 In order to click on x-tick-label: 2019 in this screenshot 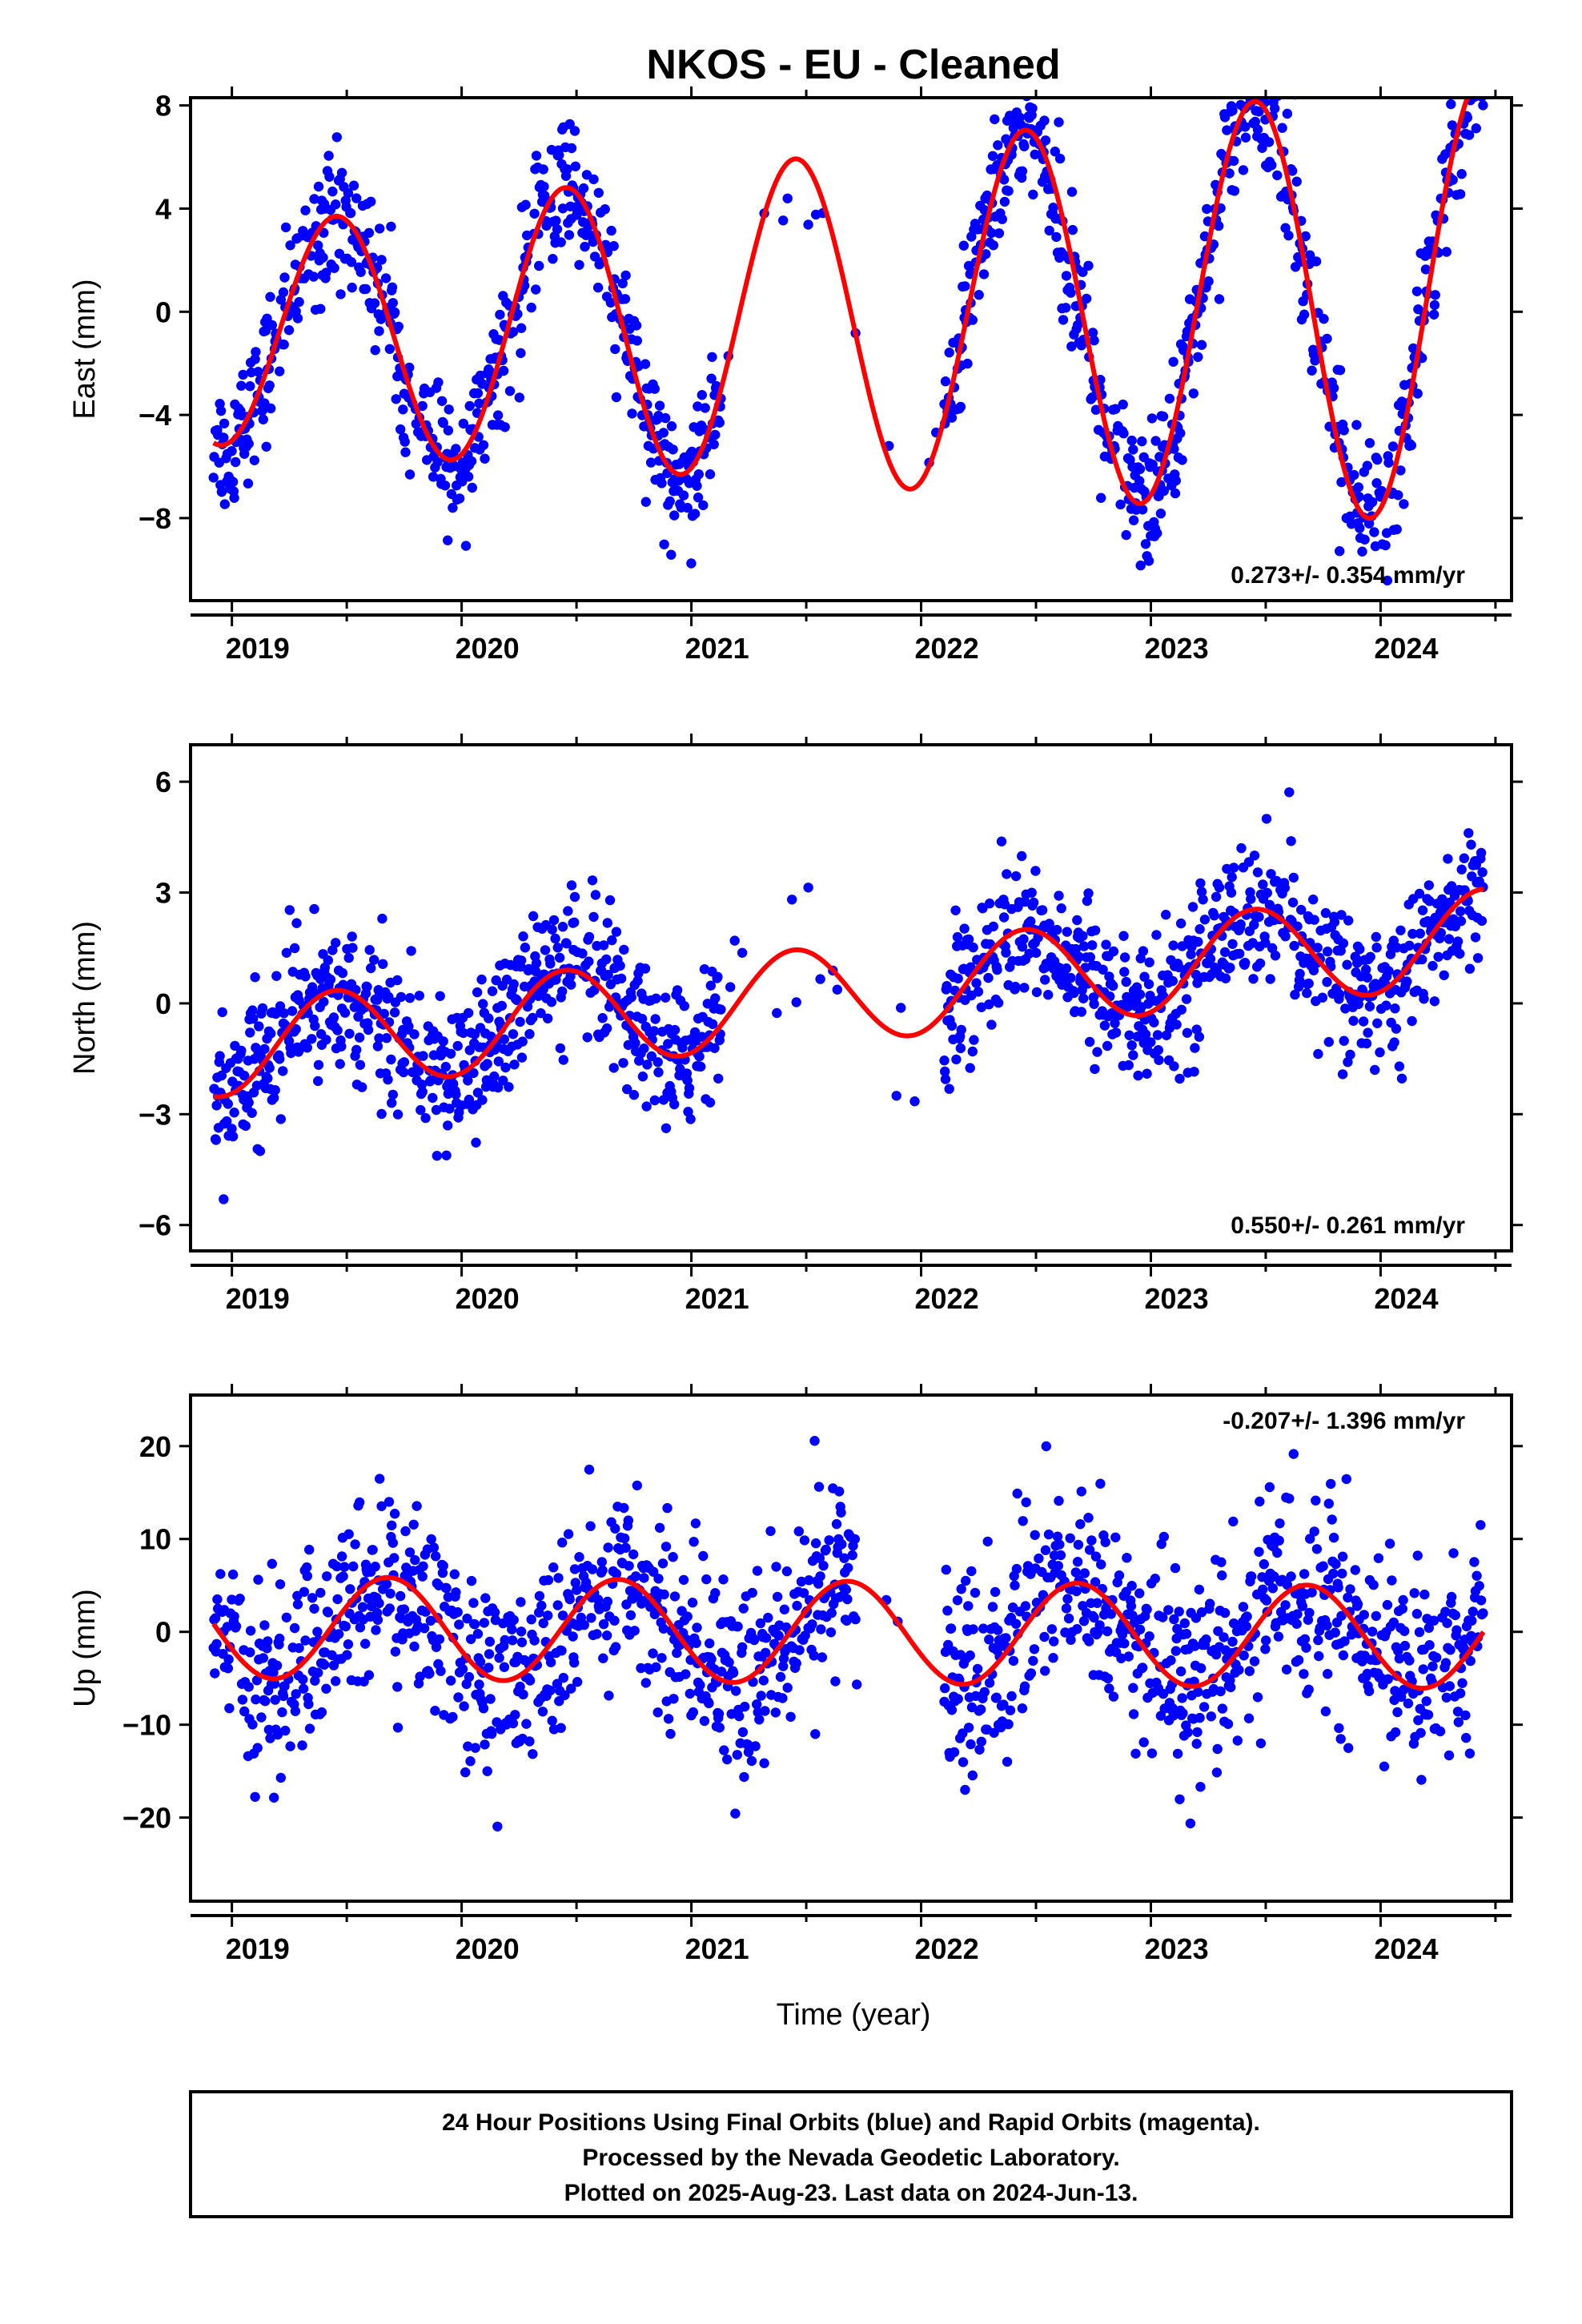, I will do `click(258, 648)`.